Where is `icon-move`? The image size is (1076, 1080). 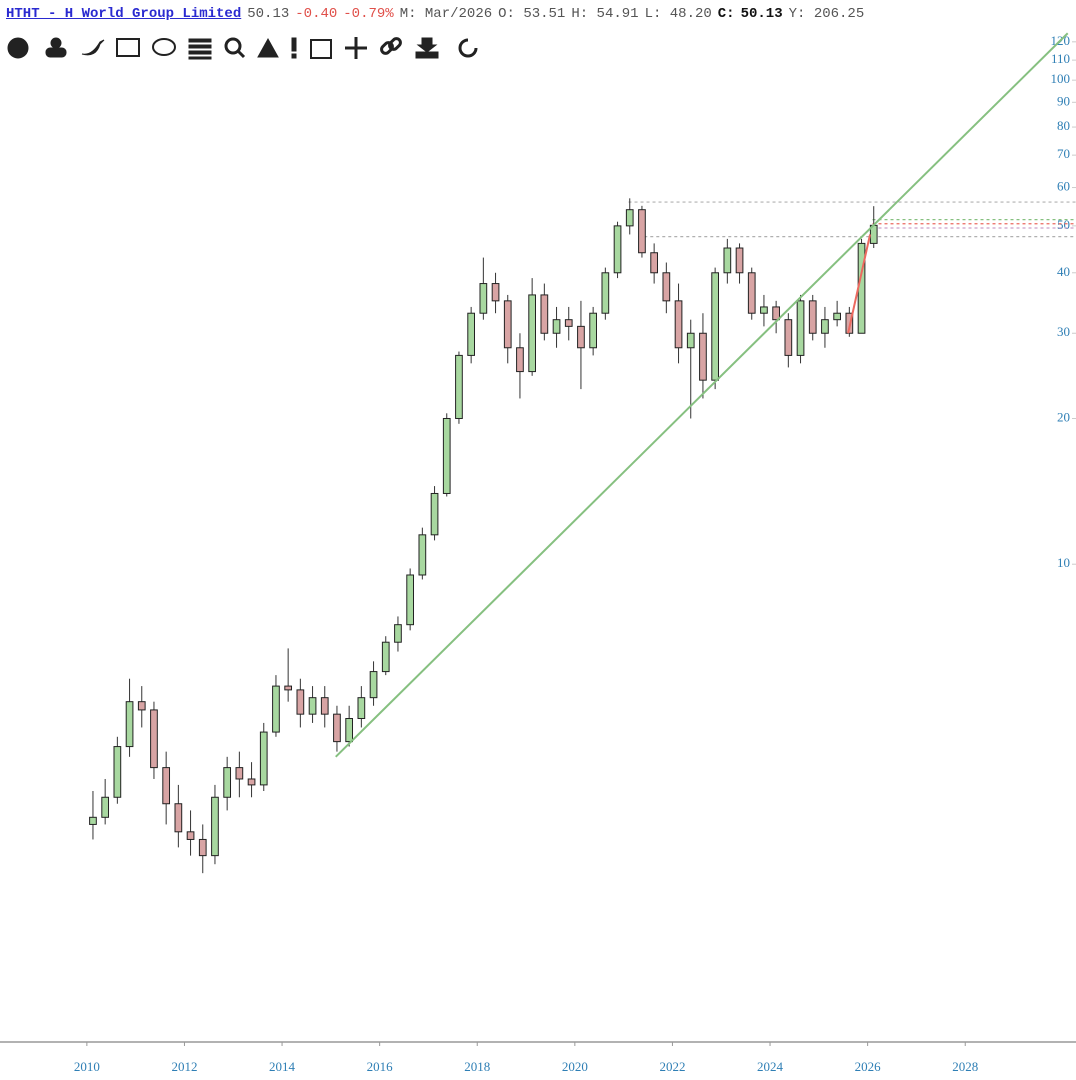 icon-move is located at coordinates (356, 48).